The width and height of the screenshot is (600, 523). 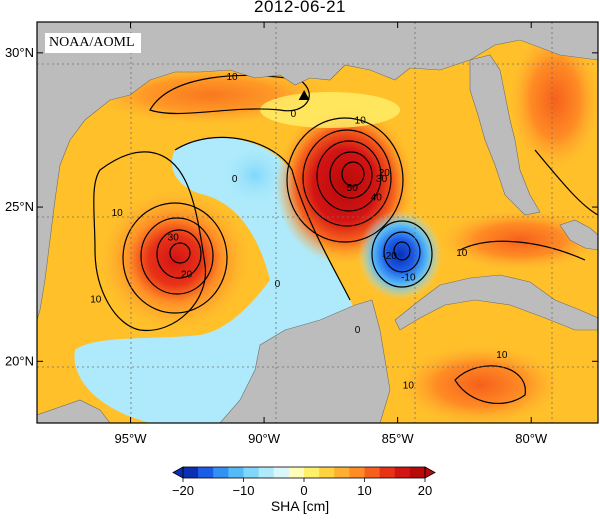 What do you see at coordinates (304, 95) in the screenshot?
I see `station-triangle-marker` at bounding box center [304, 95].